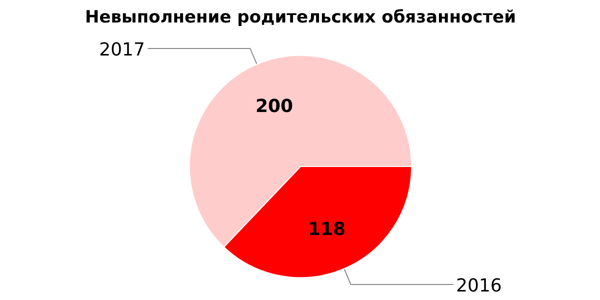 The image size is (600, 300). I want to click on data-label: 200, so click(274, 106).